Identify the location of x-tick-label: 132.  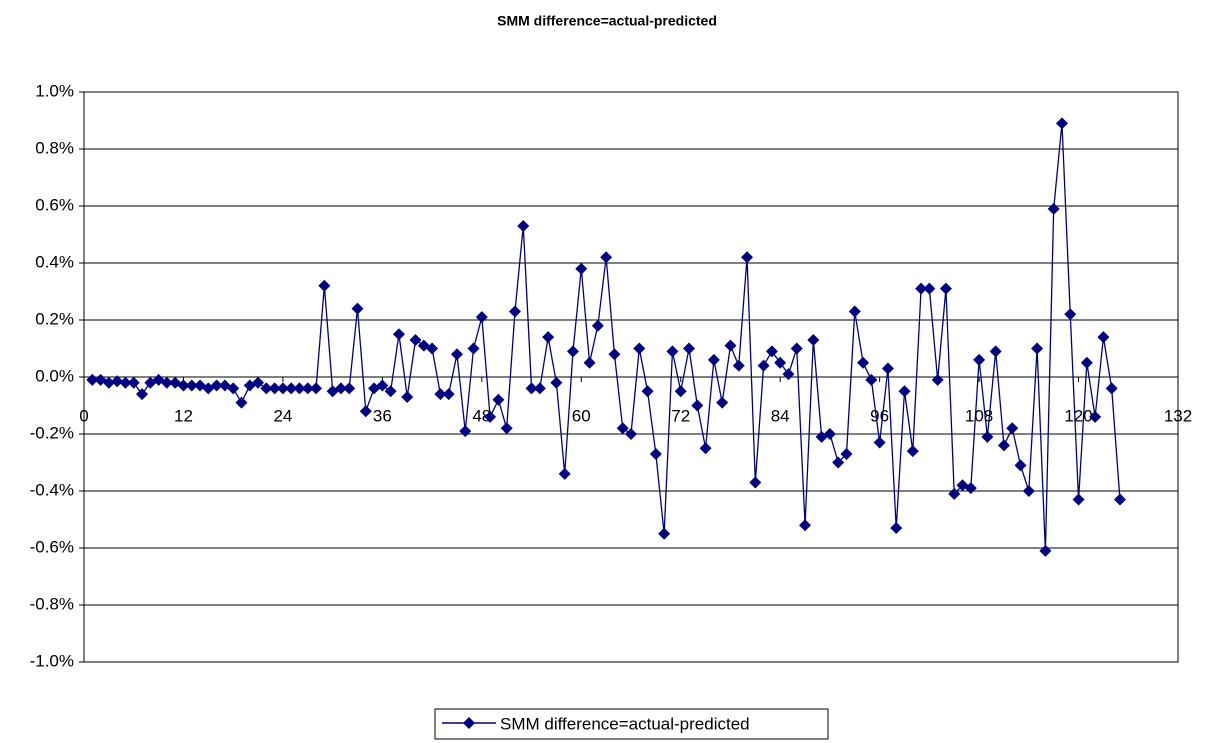
(1178, 415).